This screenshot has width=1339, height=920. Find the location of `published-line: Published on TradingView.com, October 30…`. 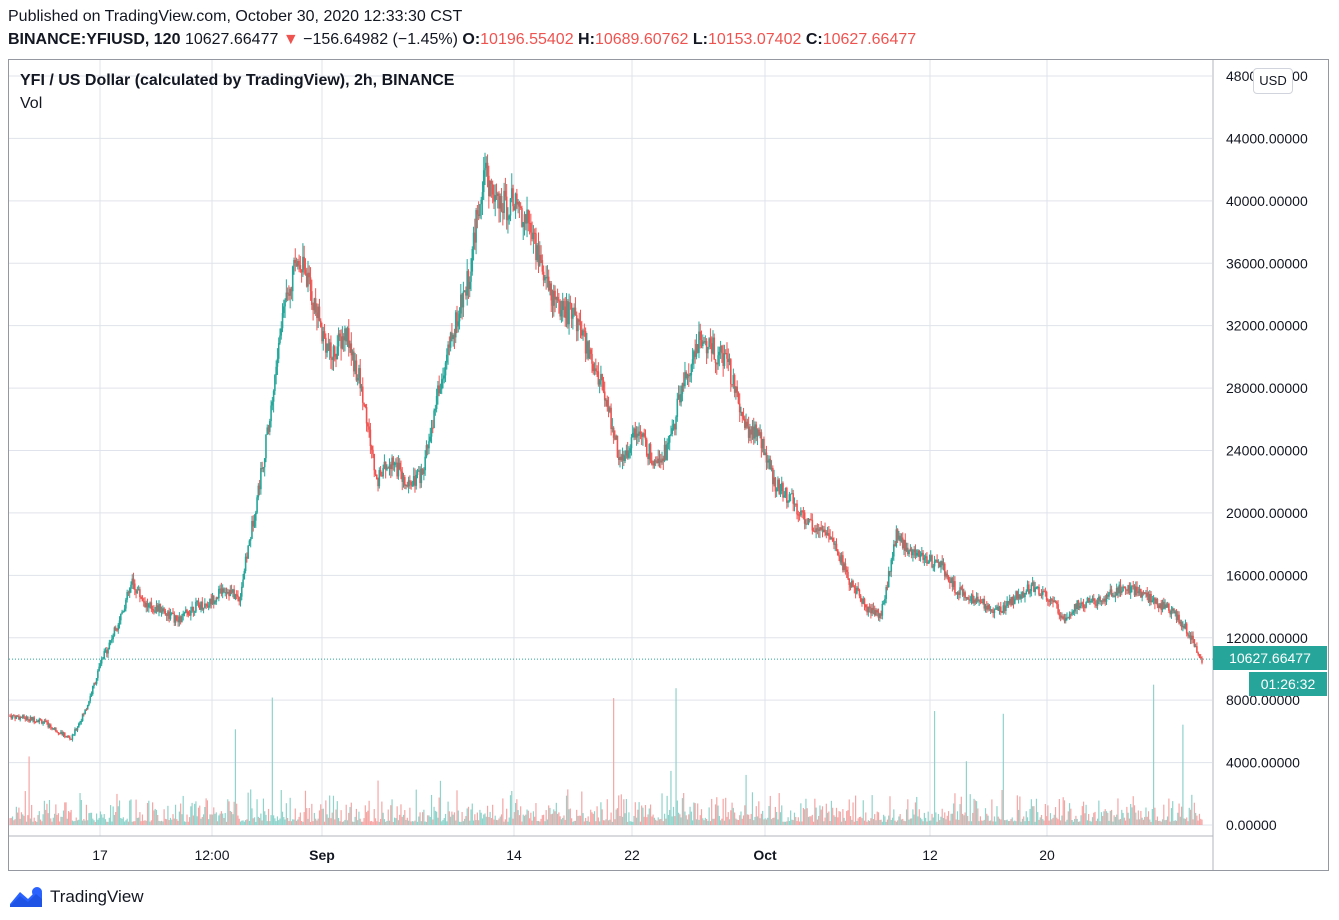

published-line: Published on TradingView.com, October 30… is located at coordinates (235, 16).